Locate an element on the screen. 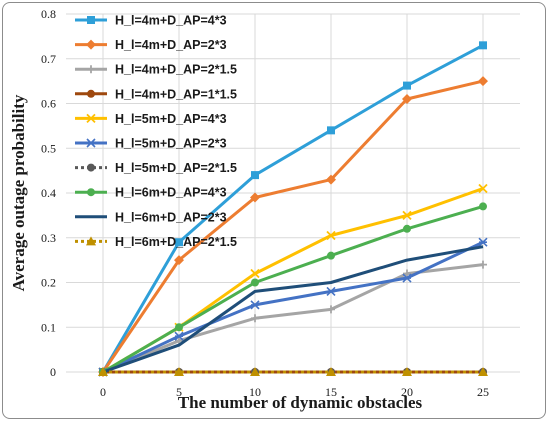 Image resolution: width=550 pixels, height=423 pixels. legend-entry: H_l=4m+D_AP=2*3 is located at coordinates (151, 45).